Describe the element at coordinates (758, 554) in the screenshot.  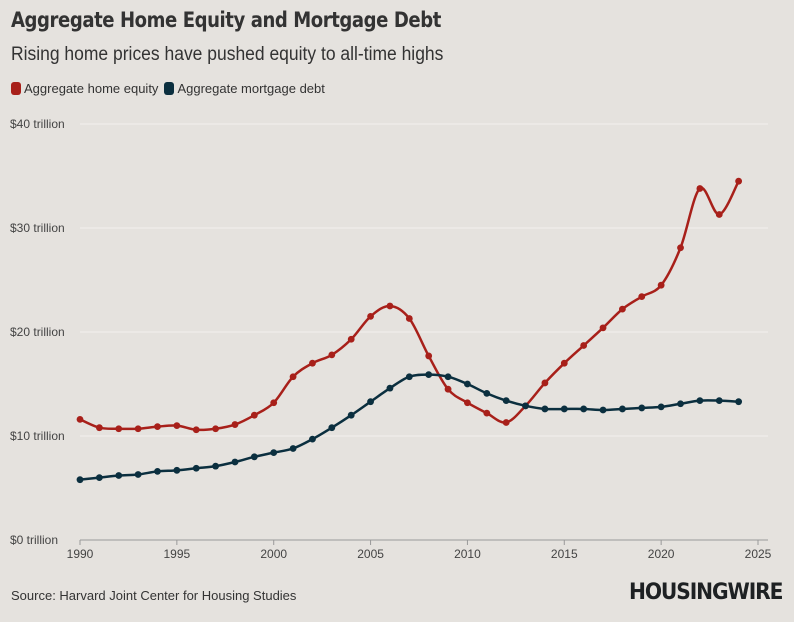
I see `x-tick-label: 2025` at that location.